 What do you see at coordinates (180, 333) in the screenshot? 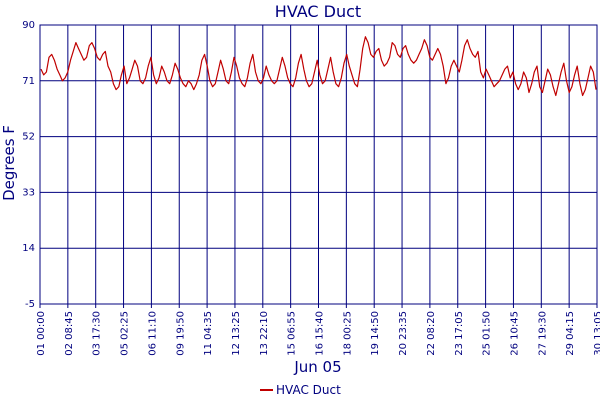
I see `x-tick-label: 09 19:50` at bounding box center [180, 333].